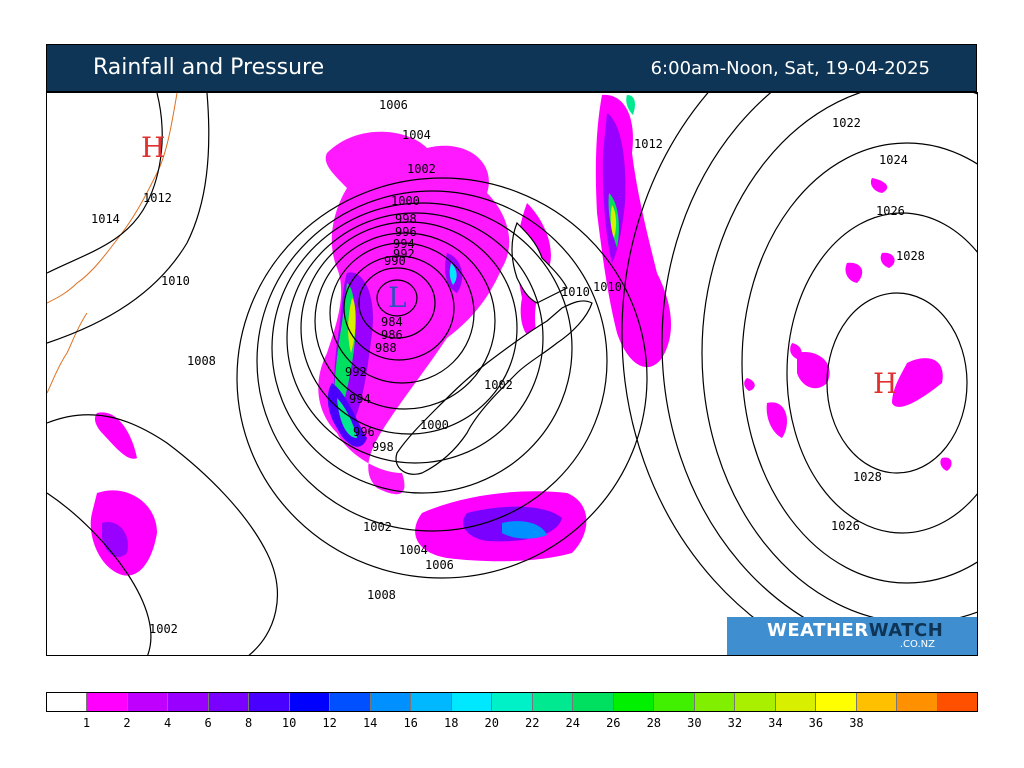 Image resolution: width=1024 pixels, height=768 pixels. What do you see at coordinates (105, 219) in the screenshot?
I see `isobar-label: 1014` at bounding box center [105, 219].